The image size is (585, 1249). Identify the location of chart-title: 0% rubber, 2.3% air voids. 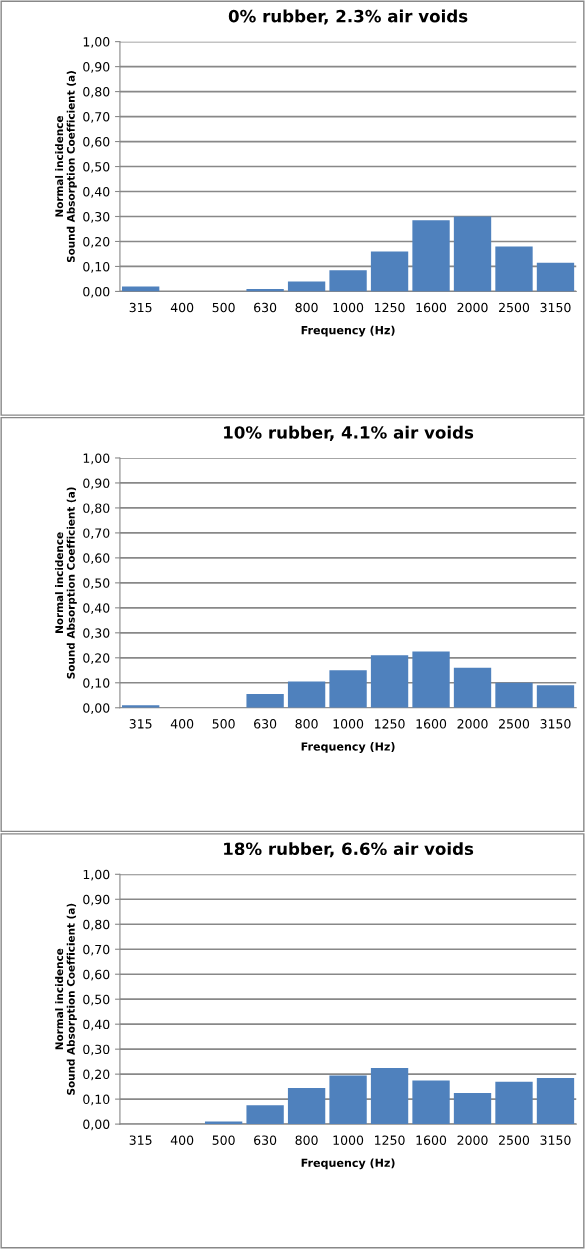
(348, 17).